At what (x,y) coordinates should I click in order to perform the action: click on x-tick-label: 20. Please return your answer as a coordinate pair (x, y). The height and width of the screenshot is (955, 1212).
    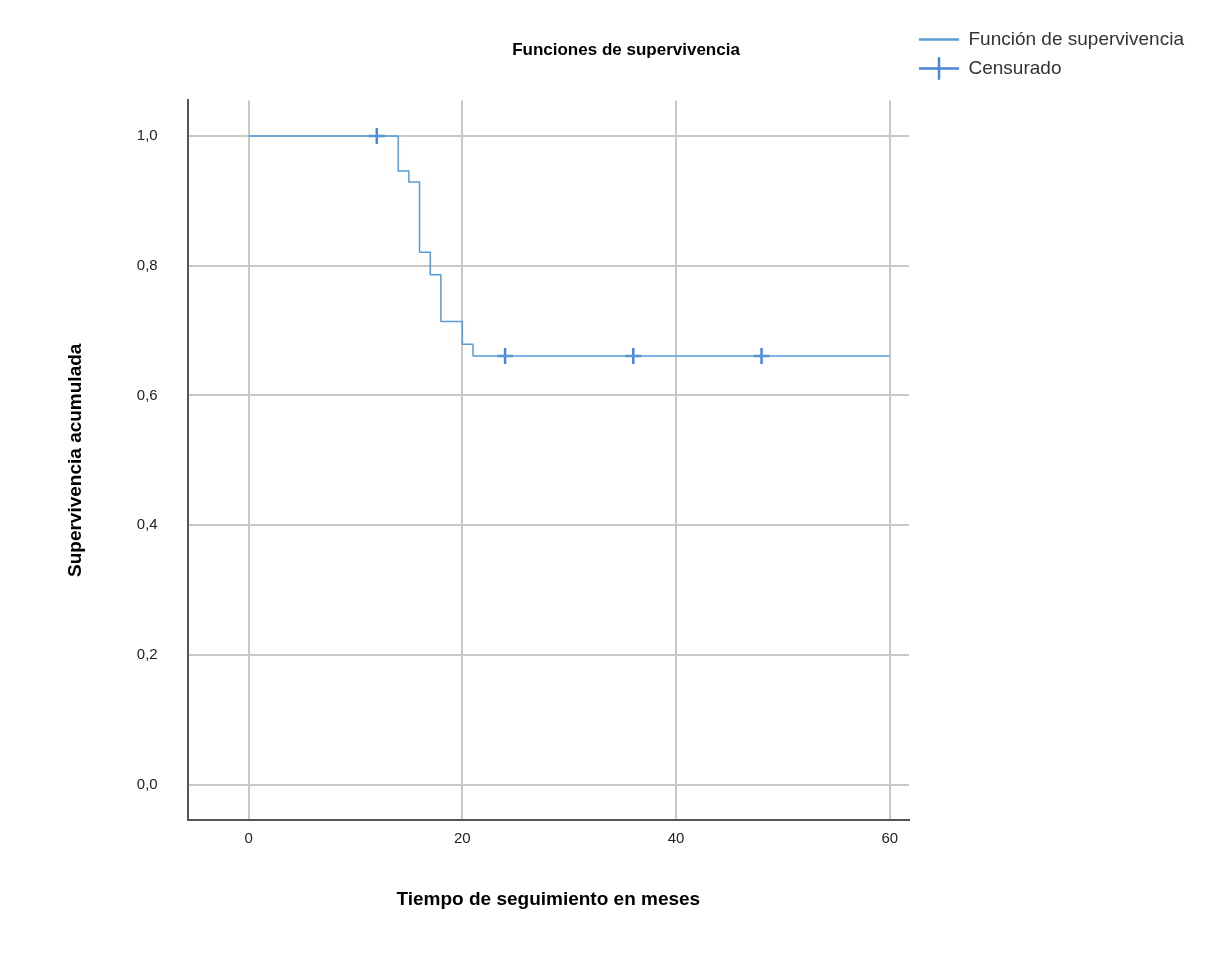
    Looking at the image, I should click on (462, 838).